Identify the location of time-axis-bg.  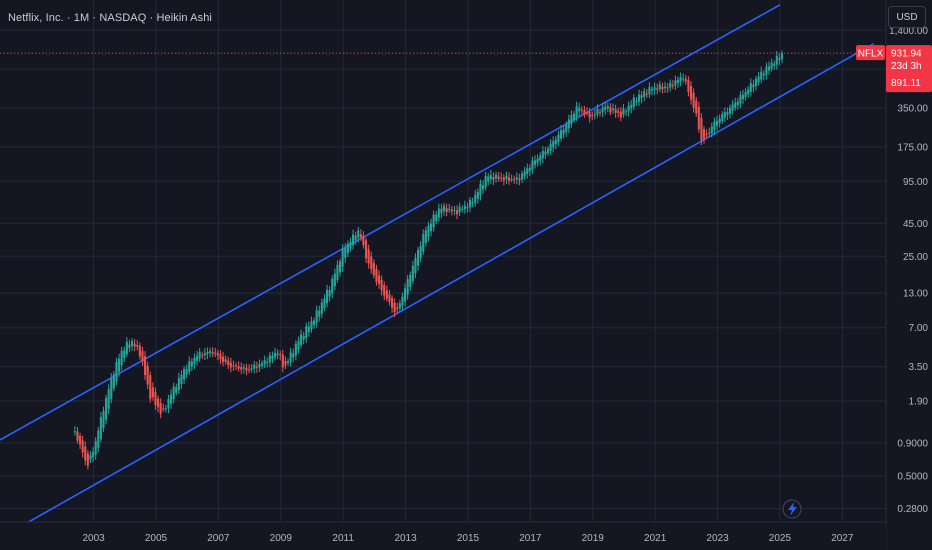
(443, 536).